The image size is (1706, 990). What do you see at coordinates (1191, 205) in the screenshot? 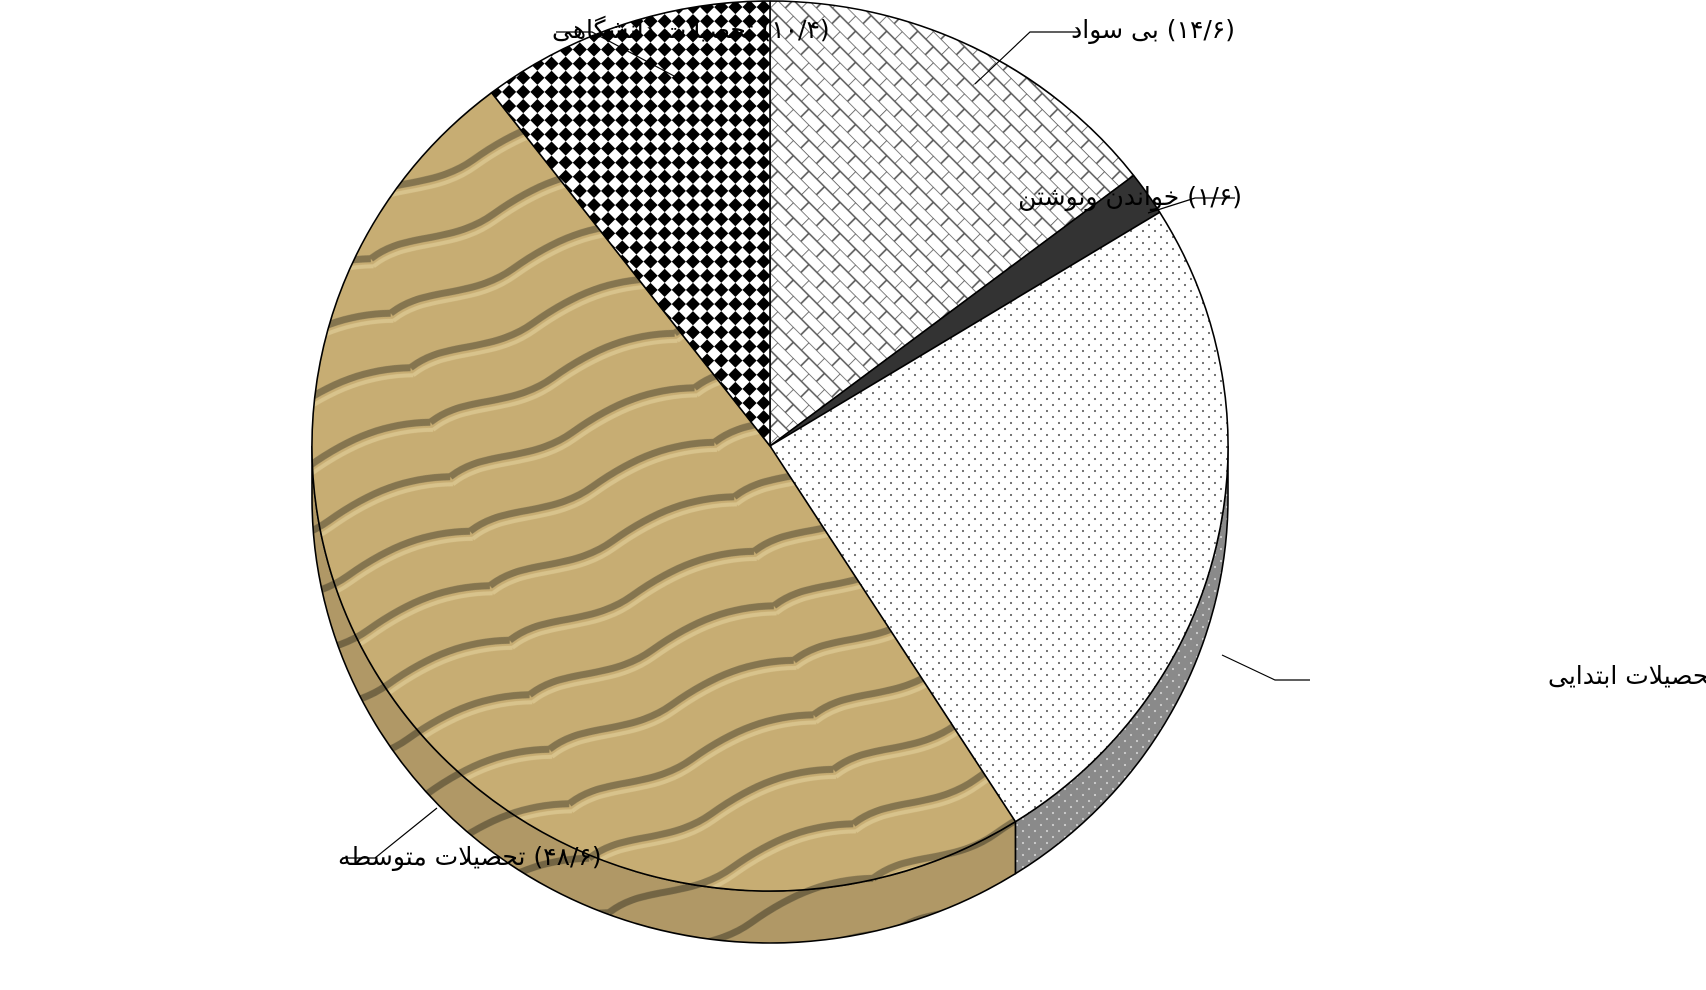
I see `leader-line-literate` at bounding box center [1191, 205].